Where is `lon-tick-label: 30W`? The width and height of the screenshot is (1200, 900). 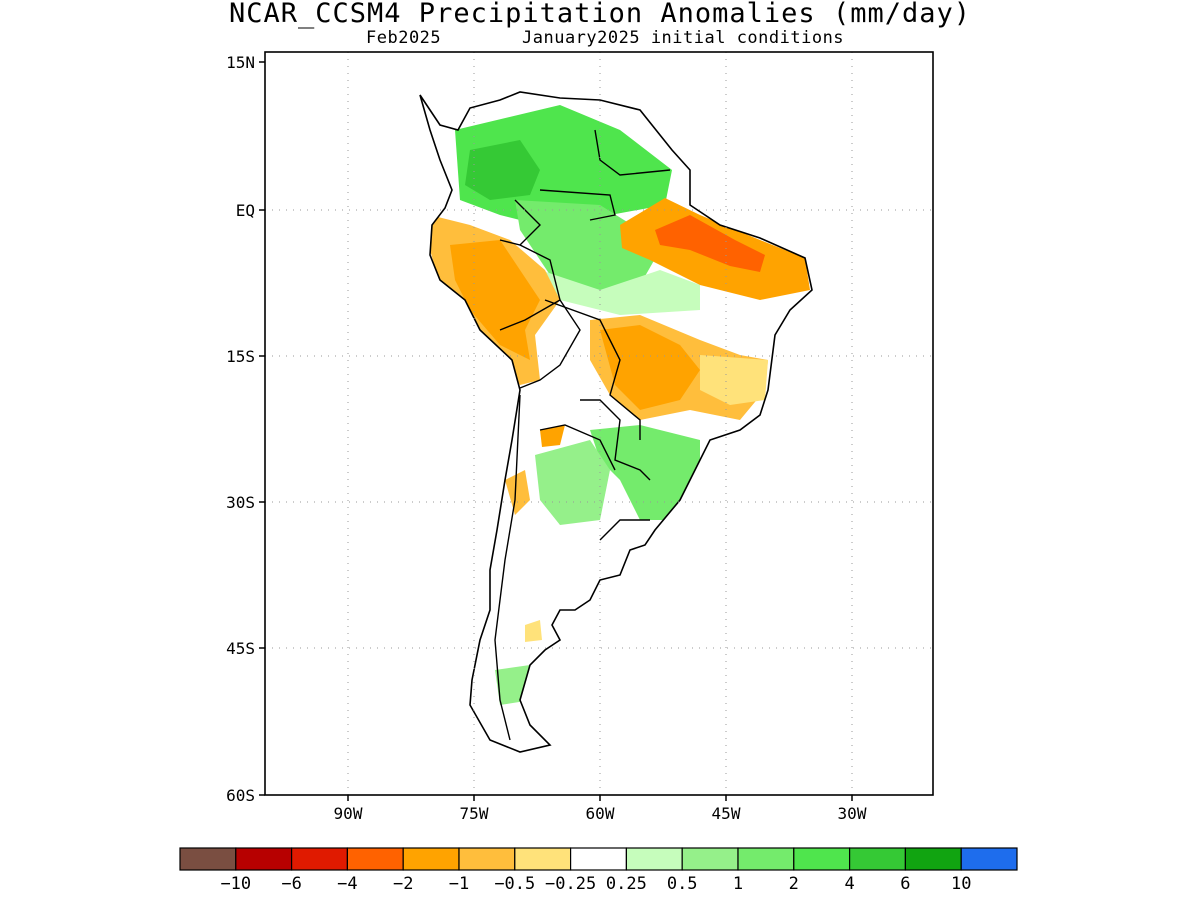 lon-tick-label: 30W is located at coordinates (852, 813).